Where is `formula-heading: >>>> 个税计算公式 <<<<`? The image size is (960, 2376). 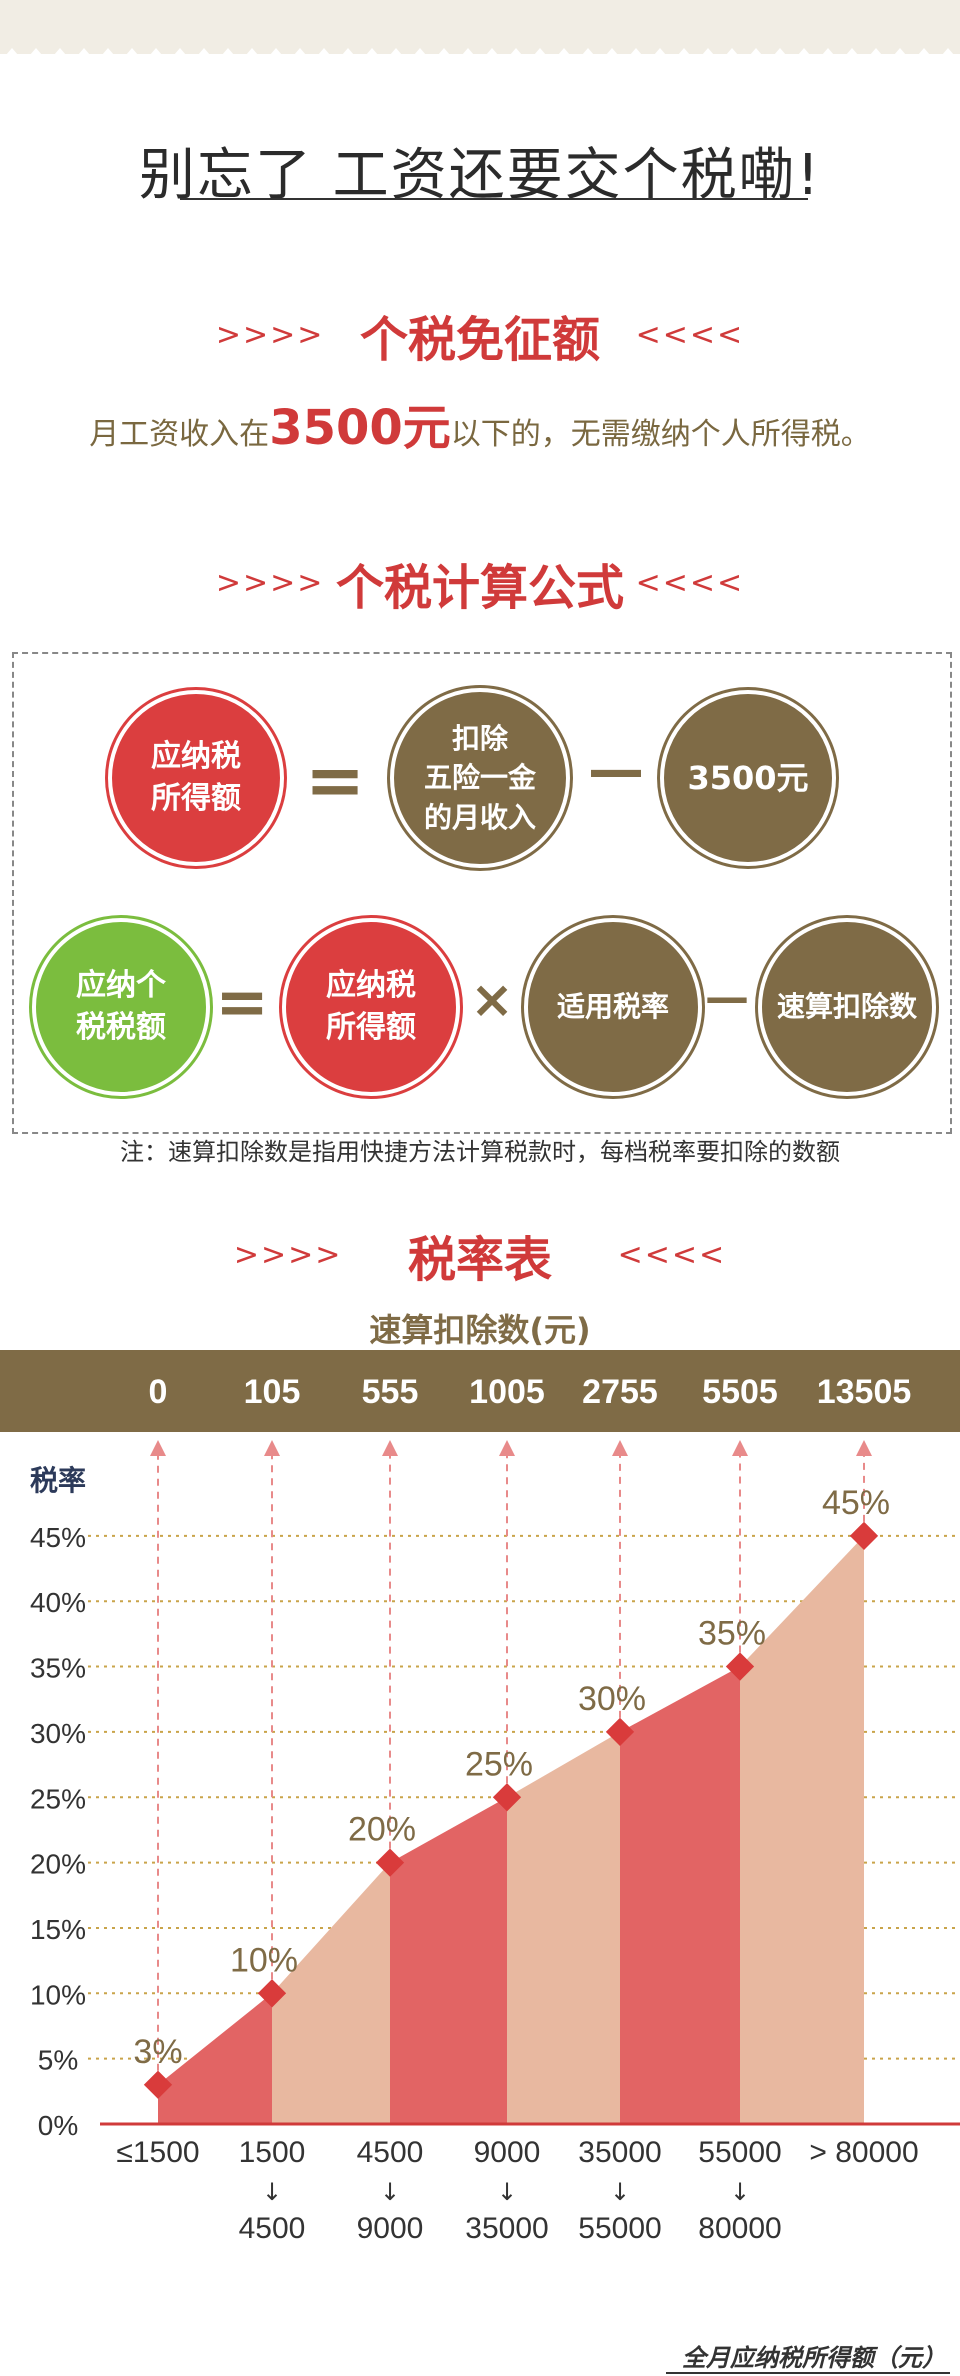 formula-heading: >>>> 个税计算公式 <<<< is located at coordinates (480, 583).